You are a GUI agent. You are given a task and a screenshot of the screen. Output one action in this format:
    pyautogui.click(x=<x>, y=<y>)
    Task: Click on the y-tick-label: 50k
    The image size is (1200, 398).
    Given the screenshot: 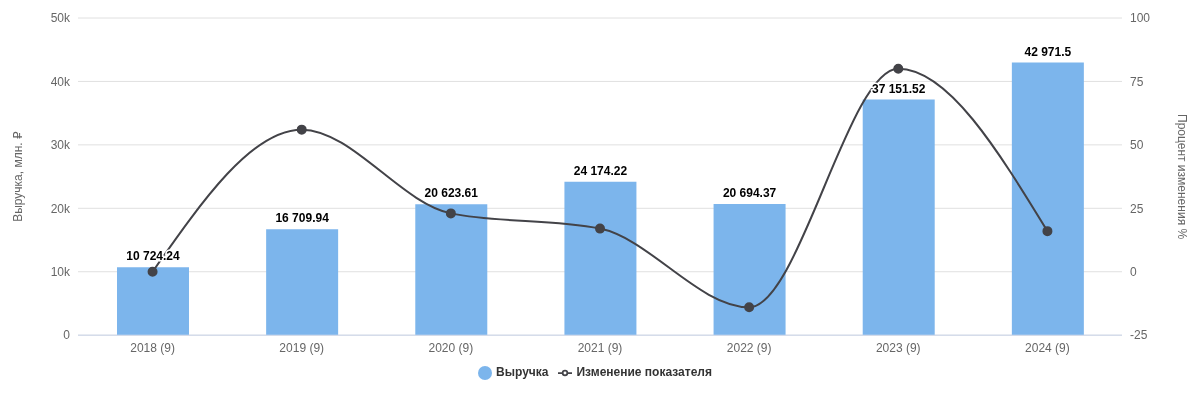 What is the action you would take?
    pyautogui.click(x=60, y=18)
    